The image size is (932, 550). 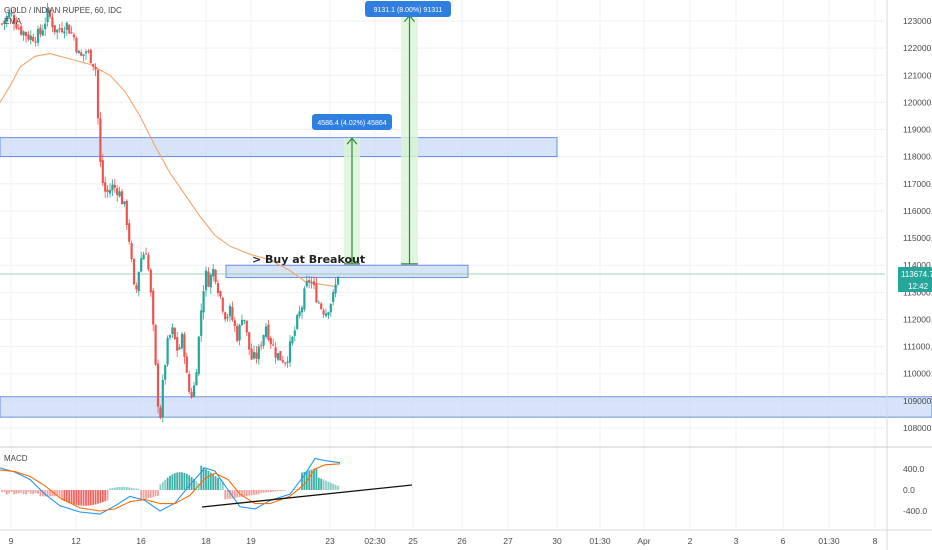 What do you see at coordinates (829, 541) in the screenshot?
I see `time-tick-label: 01:30` at bounding box center [829, 541].